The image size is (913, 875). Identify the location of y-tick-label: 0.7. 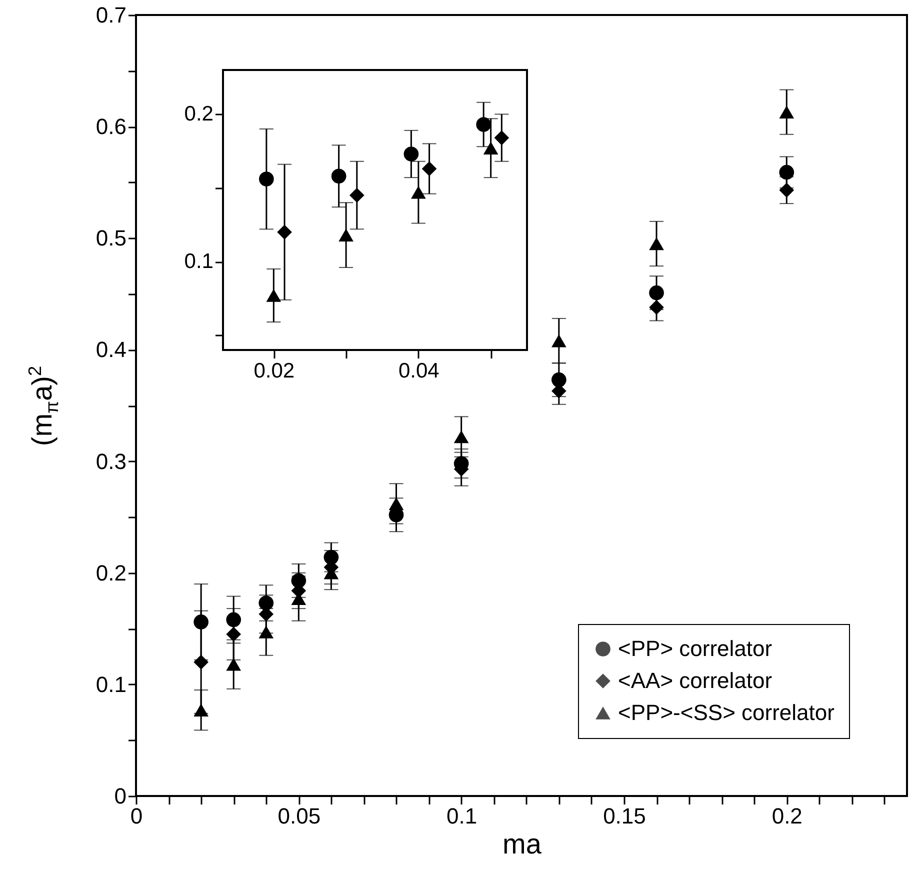
(111, 15).